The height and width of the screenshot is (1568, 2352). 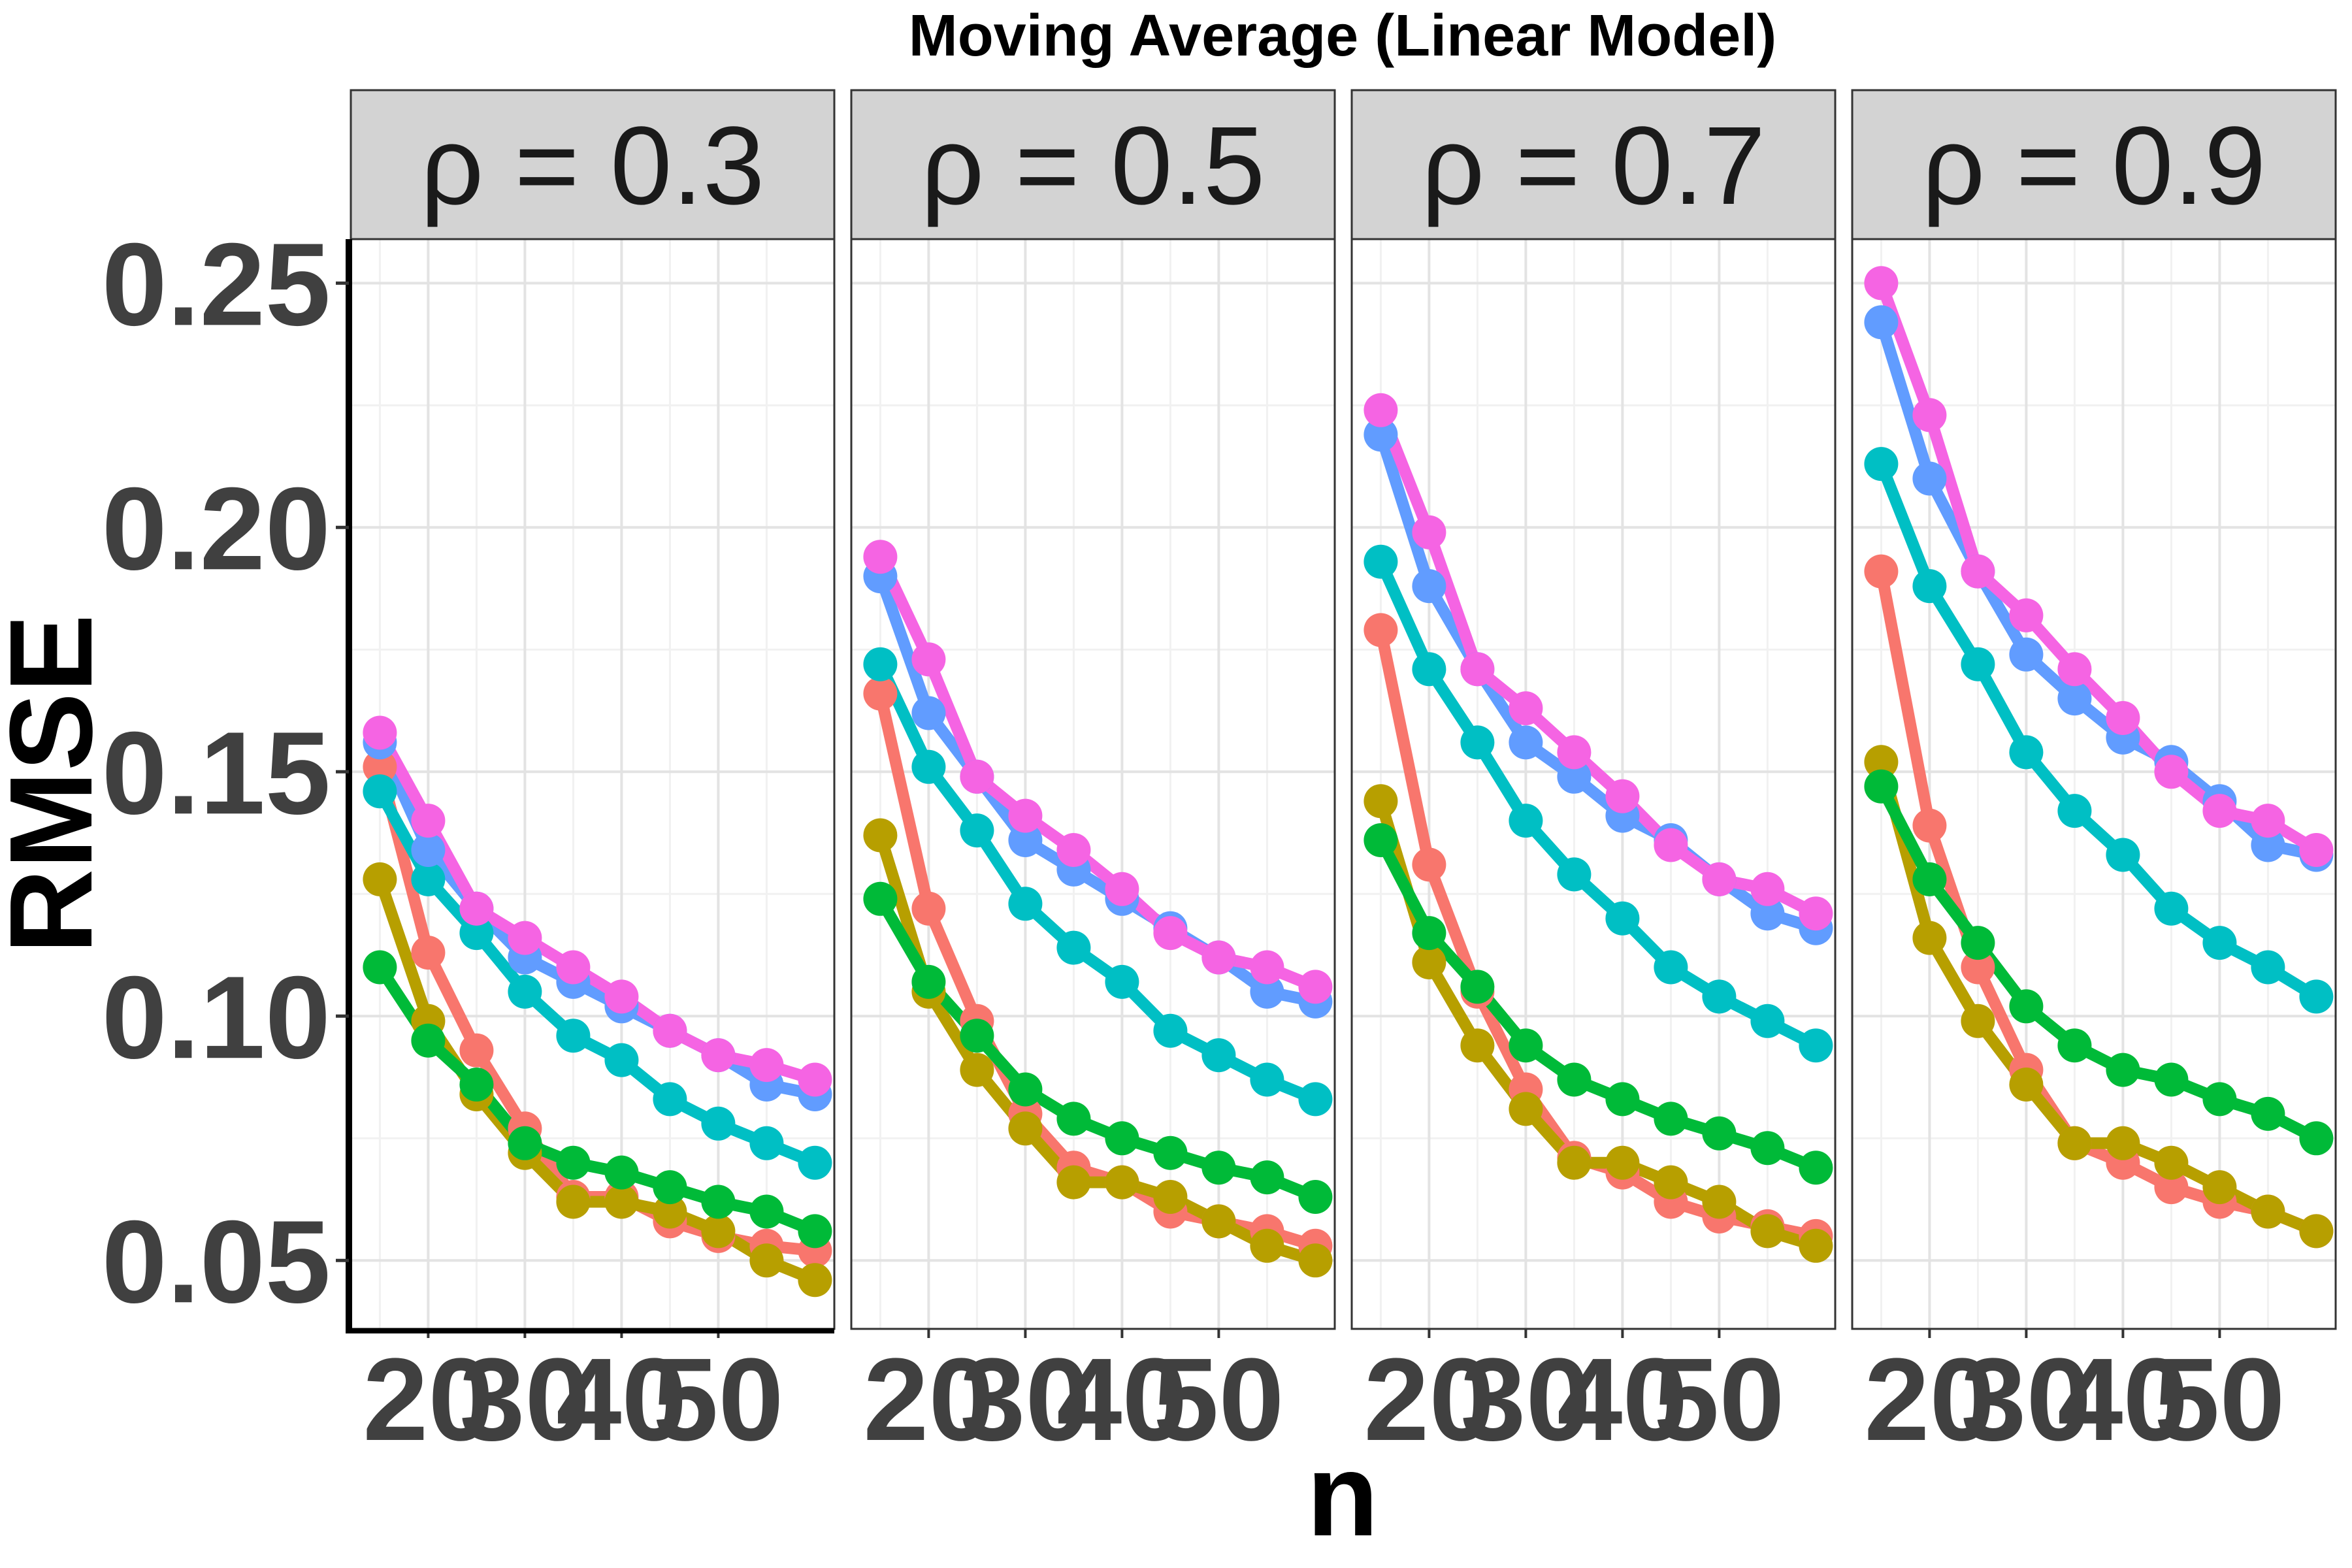 I want to click on chart-title: Moving Average (Linear Model), so click(x=1343, y=36).